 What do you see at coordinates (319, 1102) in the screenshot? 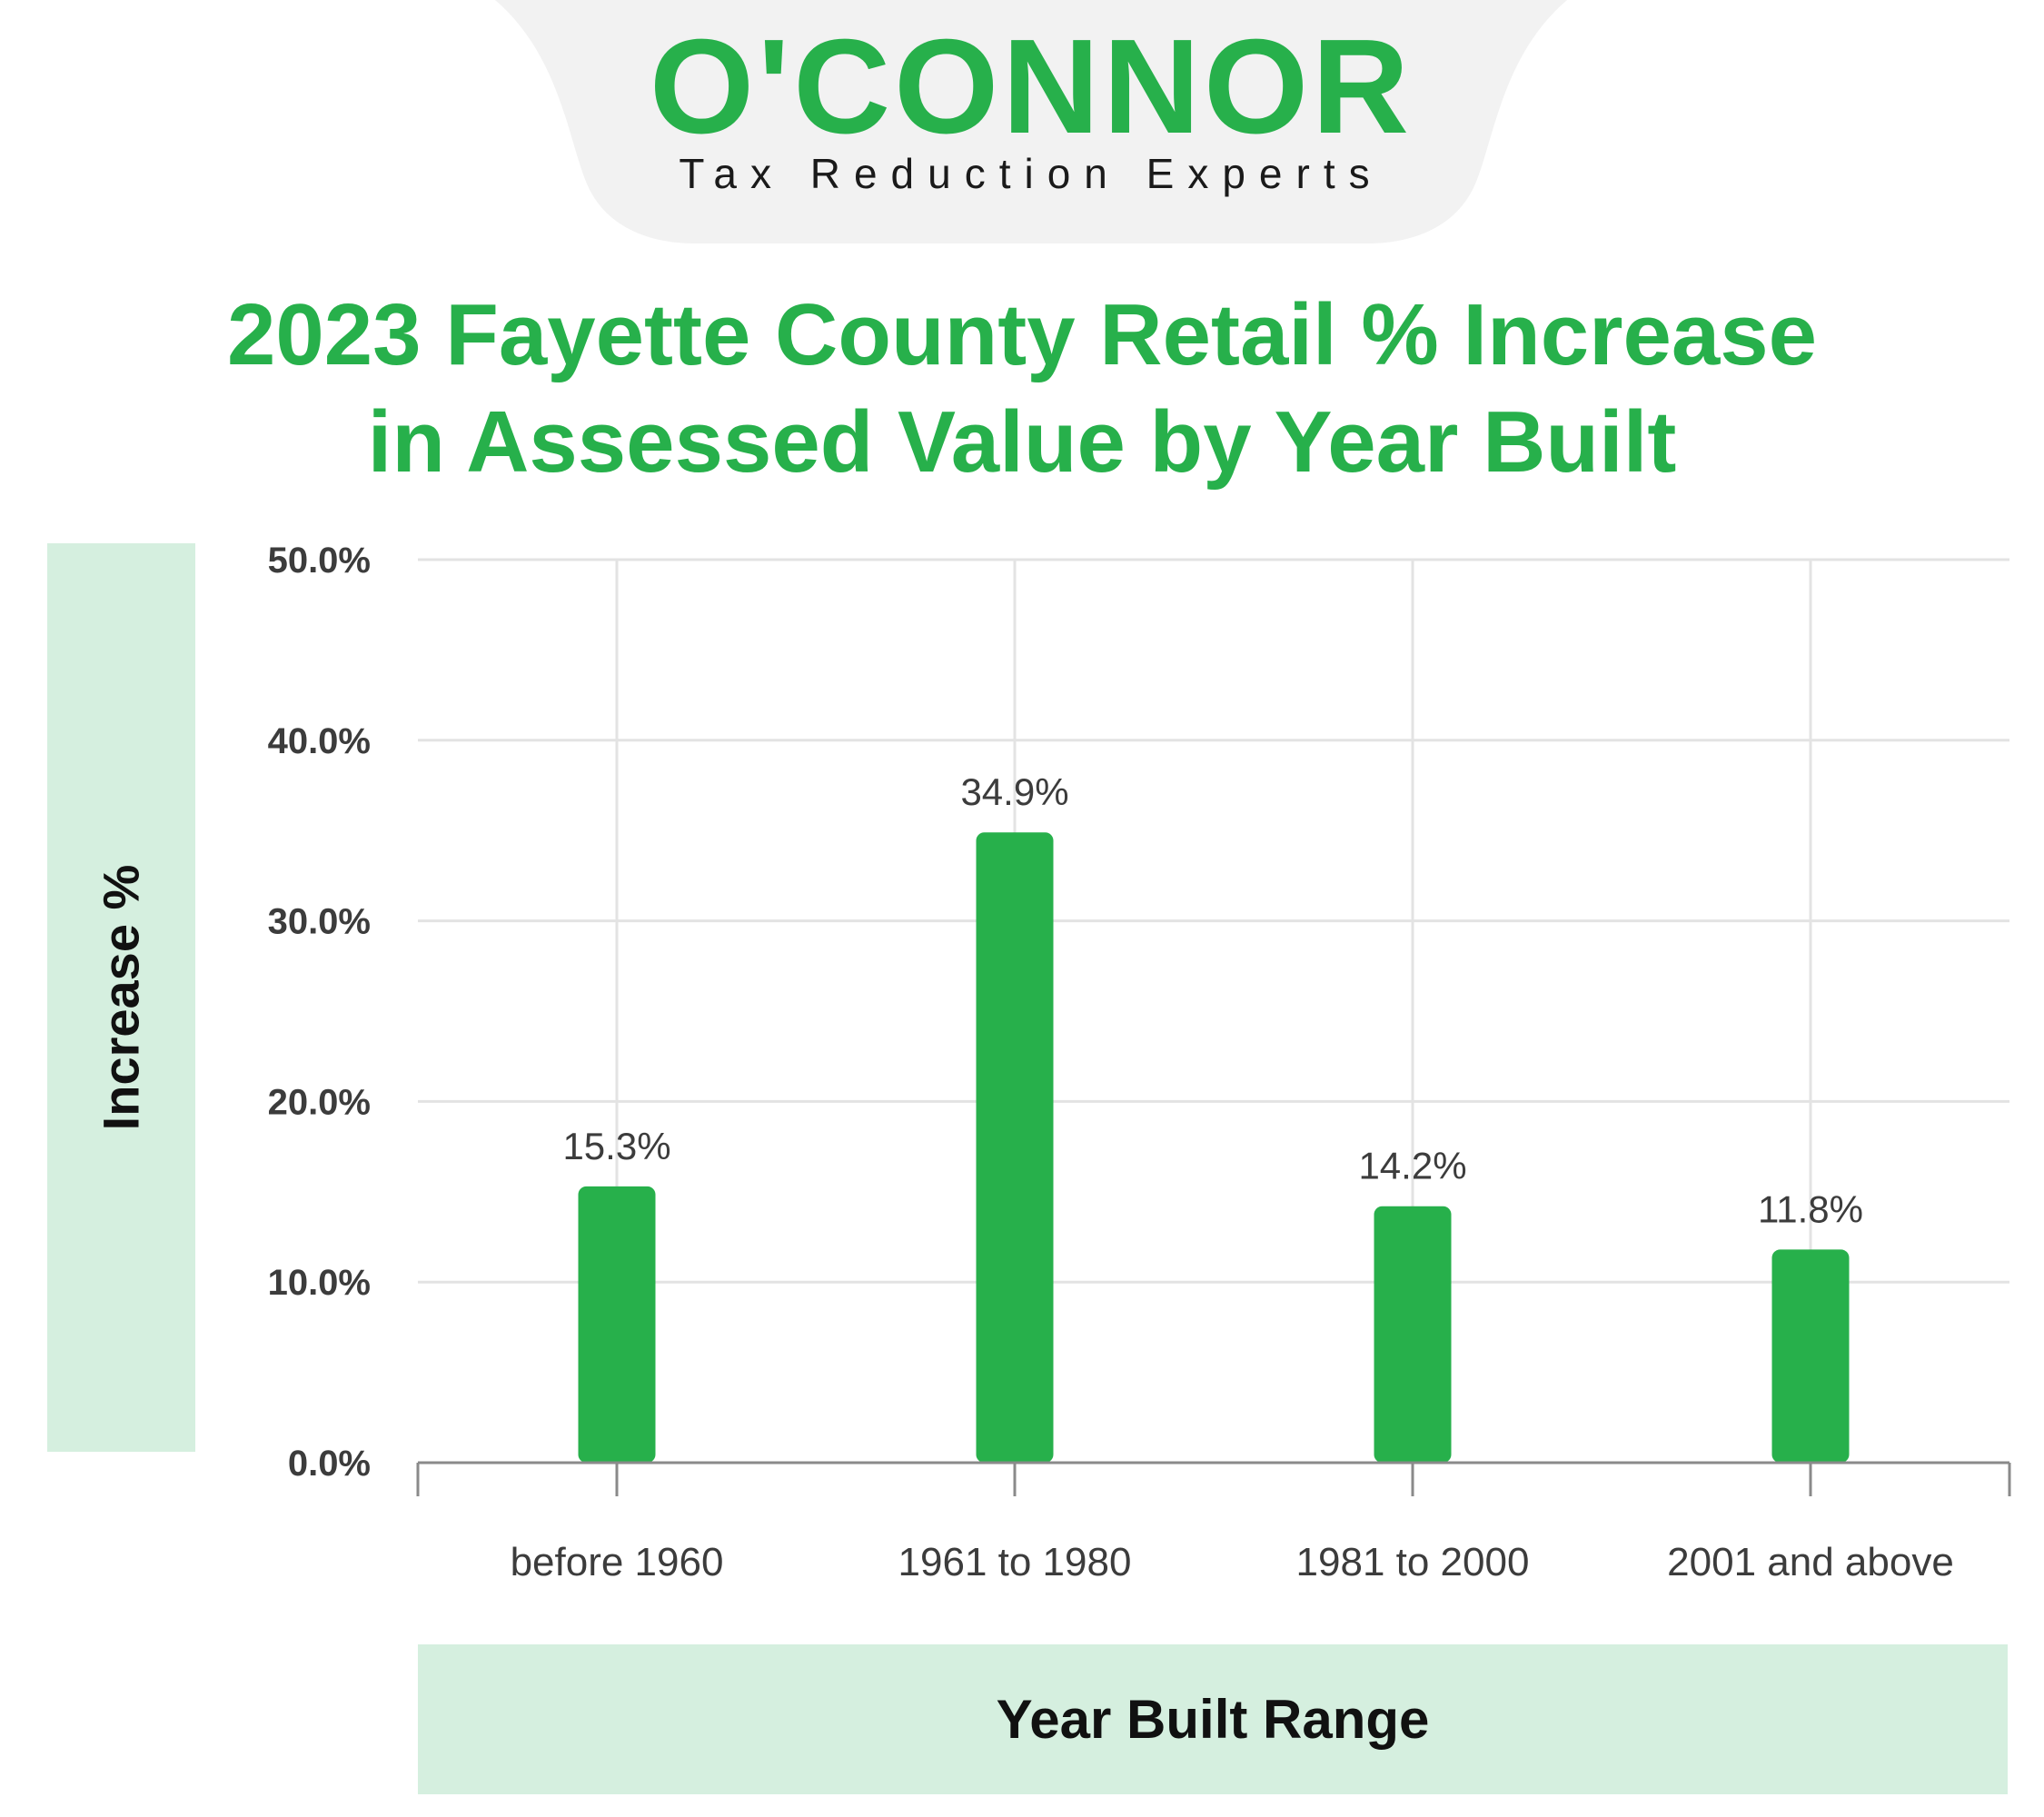
I see `y-tick-label: 20.0%` at bounding box center [319, 1102].